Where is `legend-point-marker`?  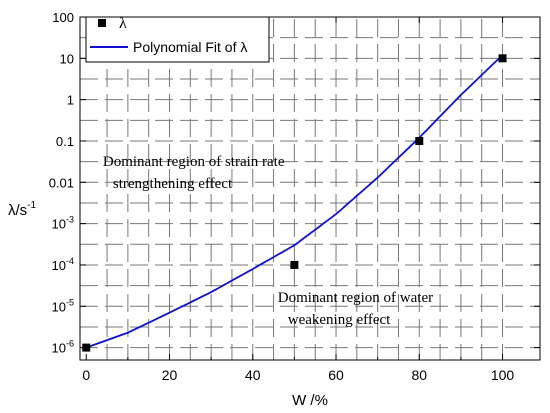
legend-point-marker is located at coordinates (102, 23).